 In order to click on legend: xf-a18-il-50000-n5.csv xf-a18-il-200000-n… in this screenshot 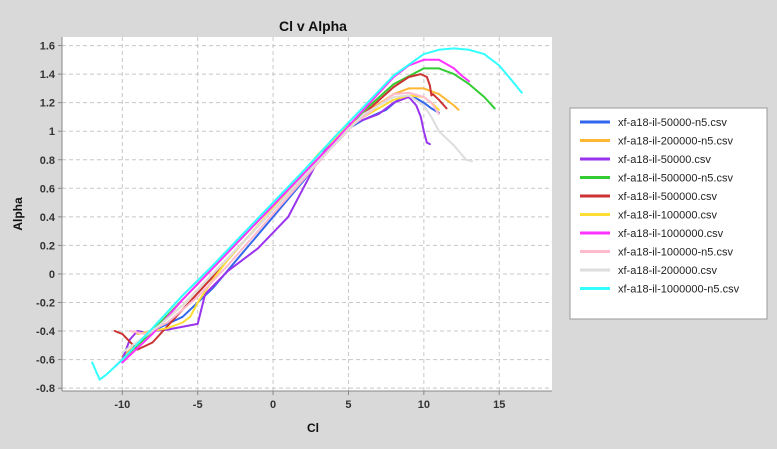, I will do `click(668, 213)`.